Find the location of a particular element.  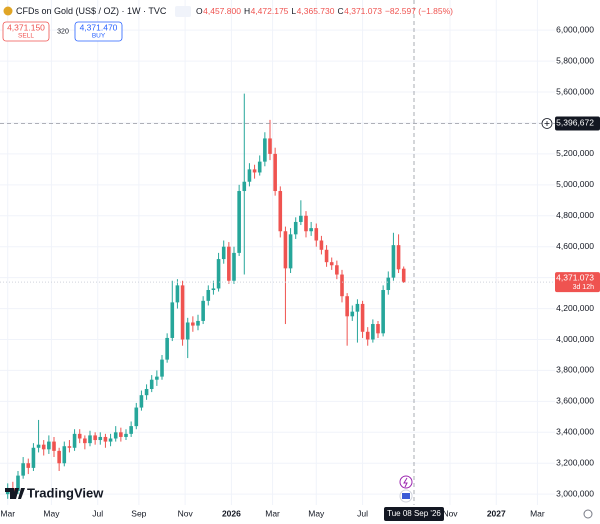

event-icon is located at coordinates (406, 482).